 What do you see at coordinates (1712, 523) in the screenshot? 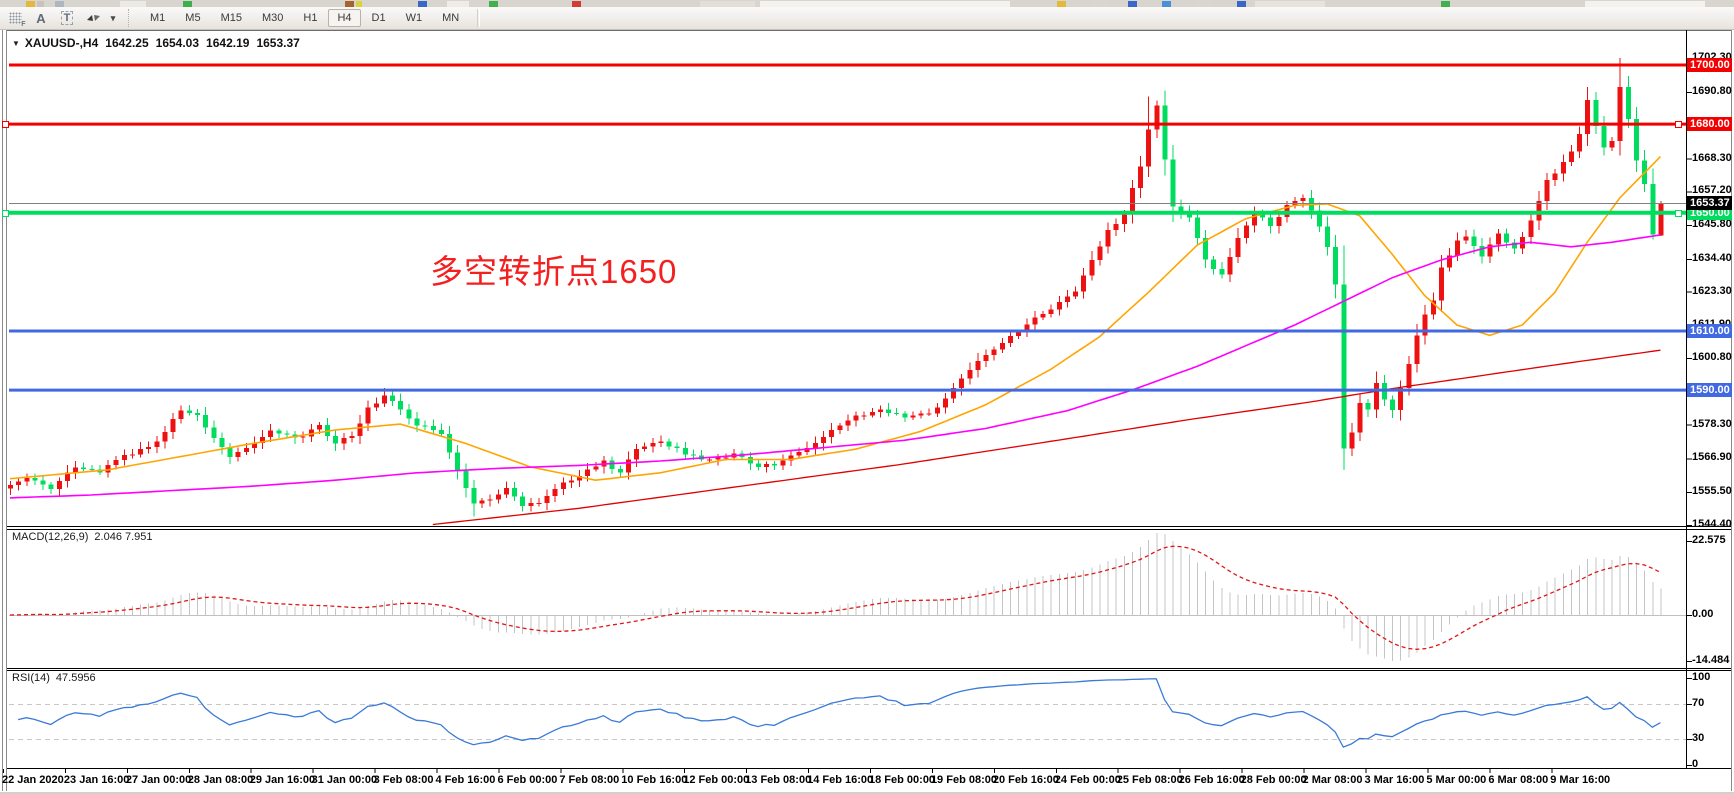
I see `price-tick-label: 1544.40` at bounding box center [1712, 523].